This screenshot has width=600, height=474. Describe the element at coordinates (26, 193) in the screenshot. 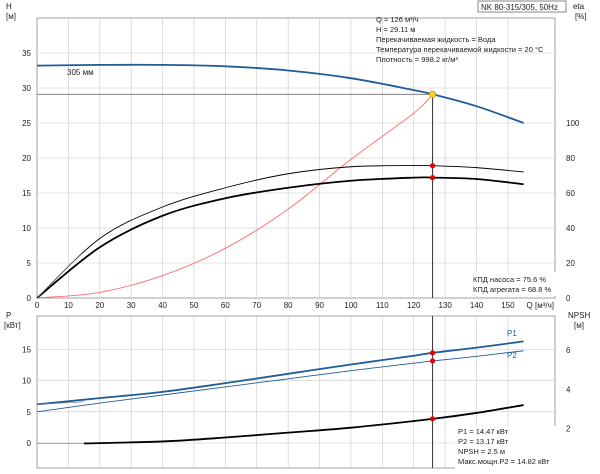

I see `h-tick-label: 15` at that location.